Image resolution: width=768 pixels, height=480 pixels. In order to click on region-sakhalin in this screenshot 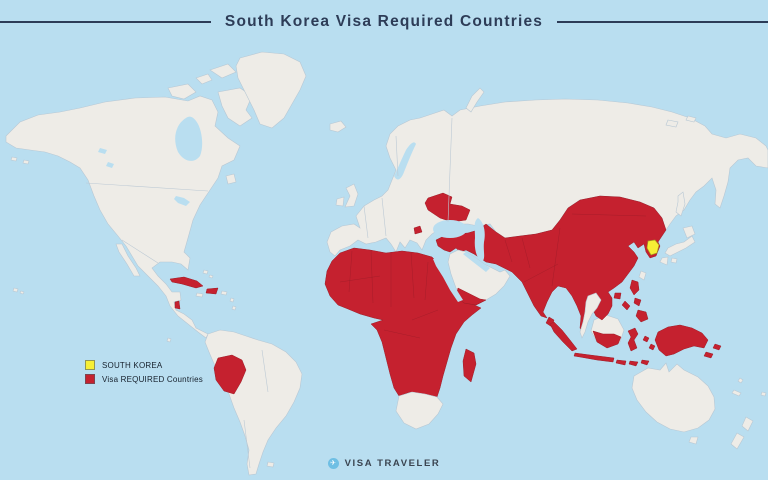, I will do `click(680, 204)`.